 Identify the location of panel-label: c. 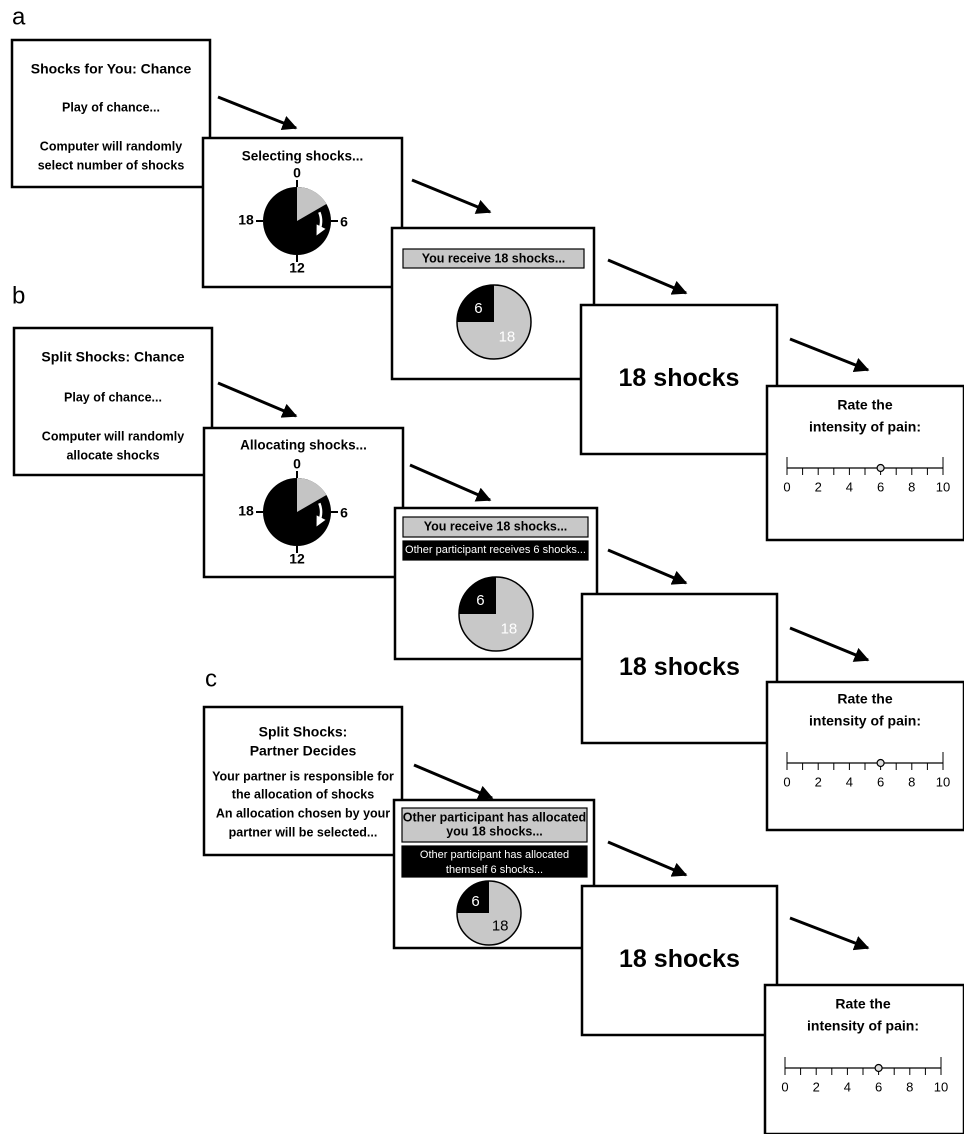
(211, 678).